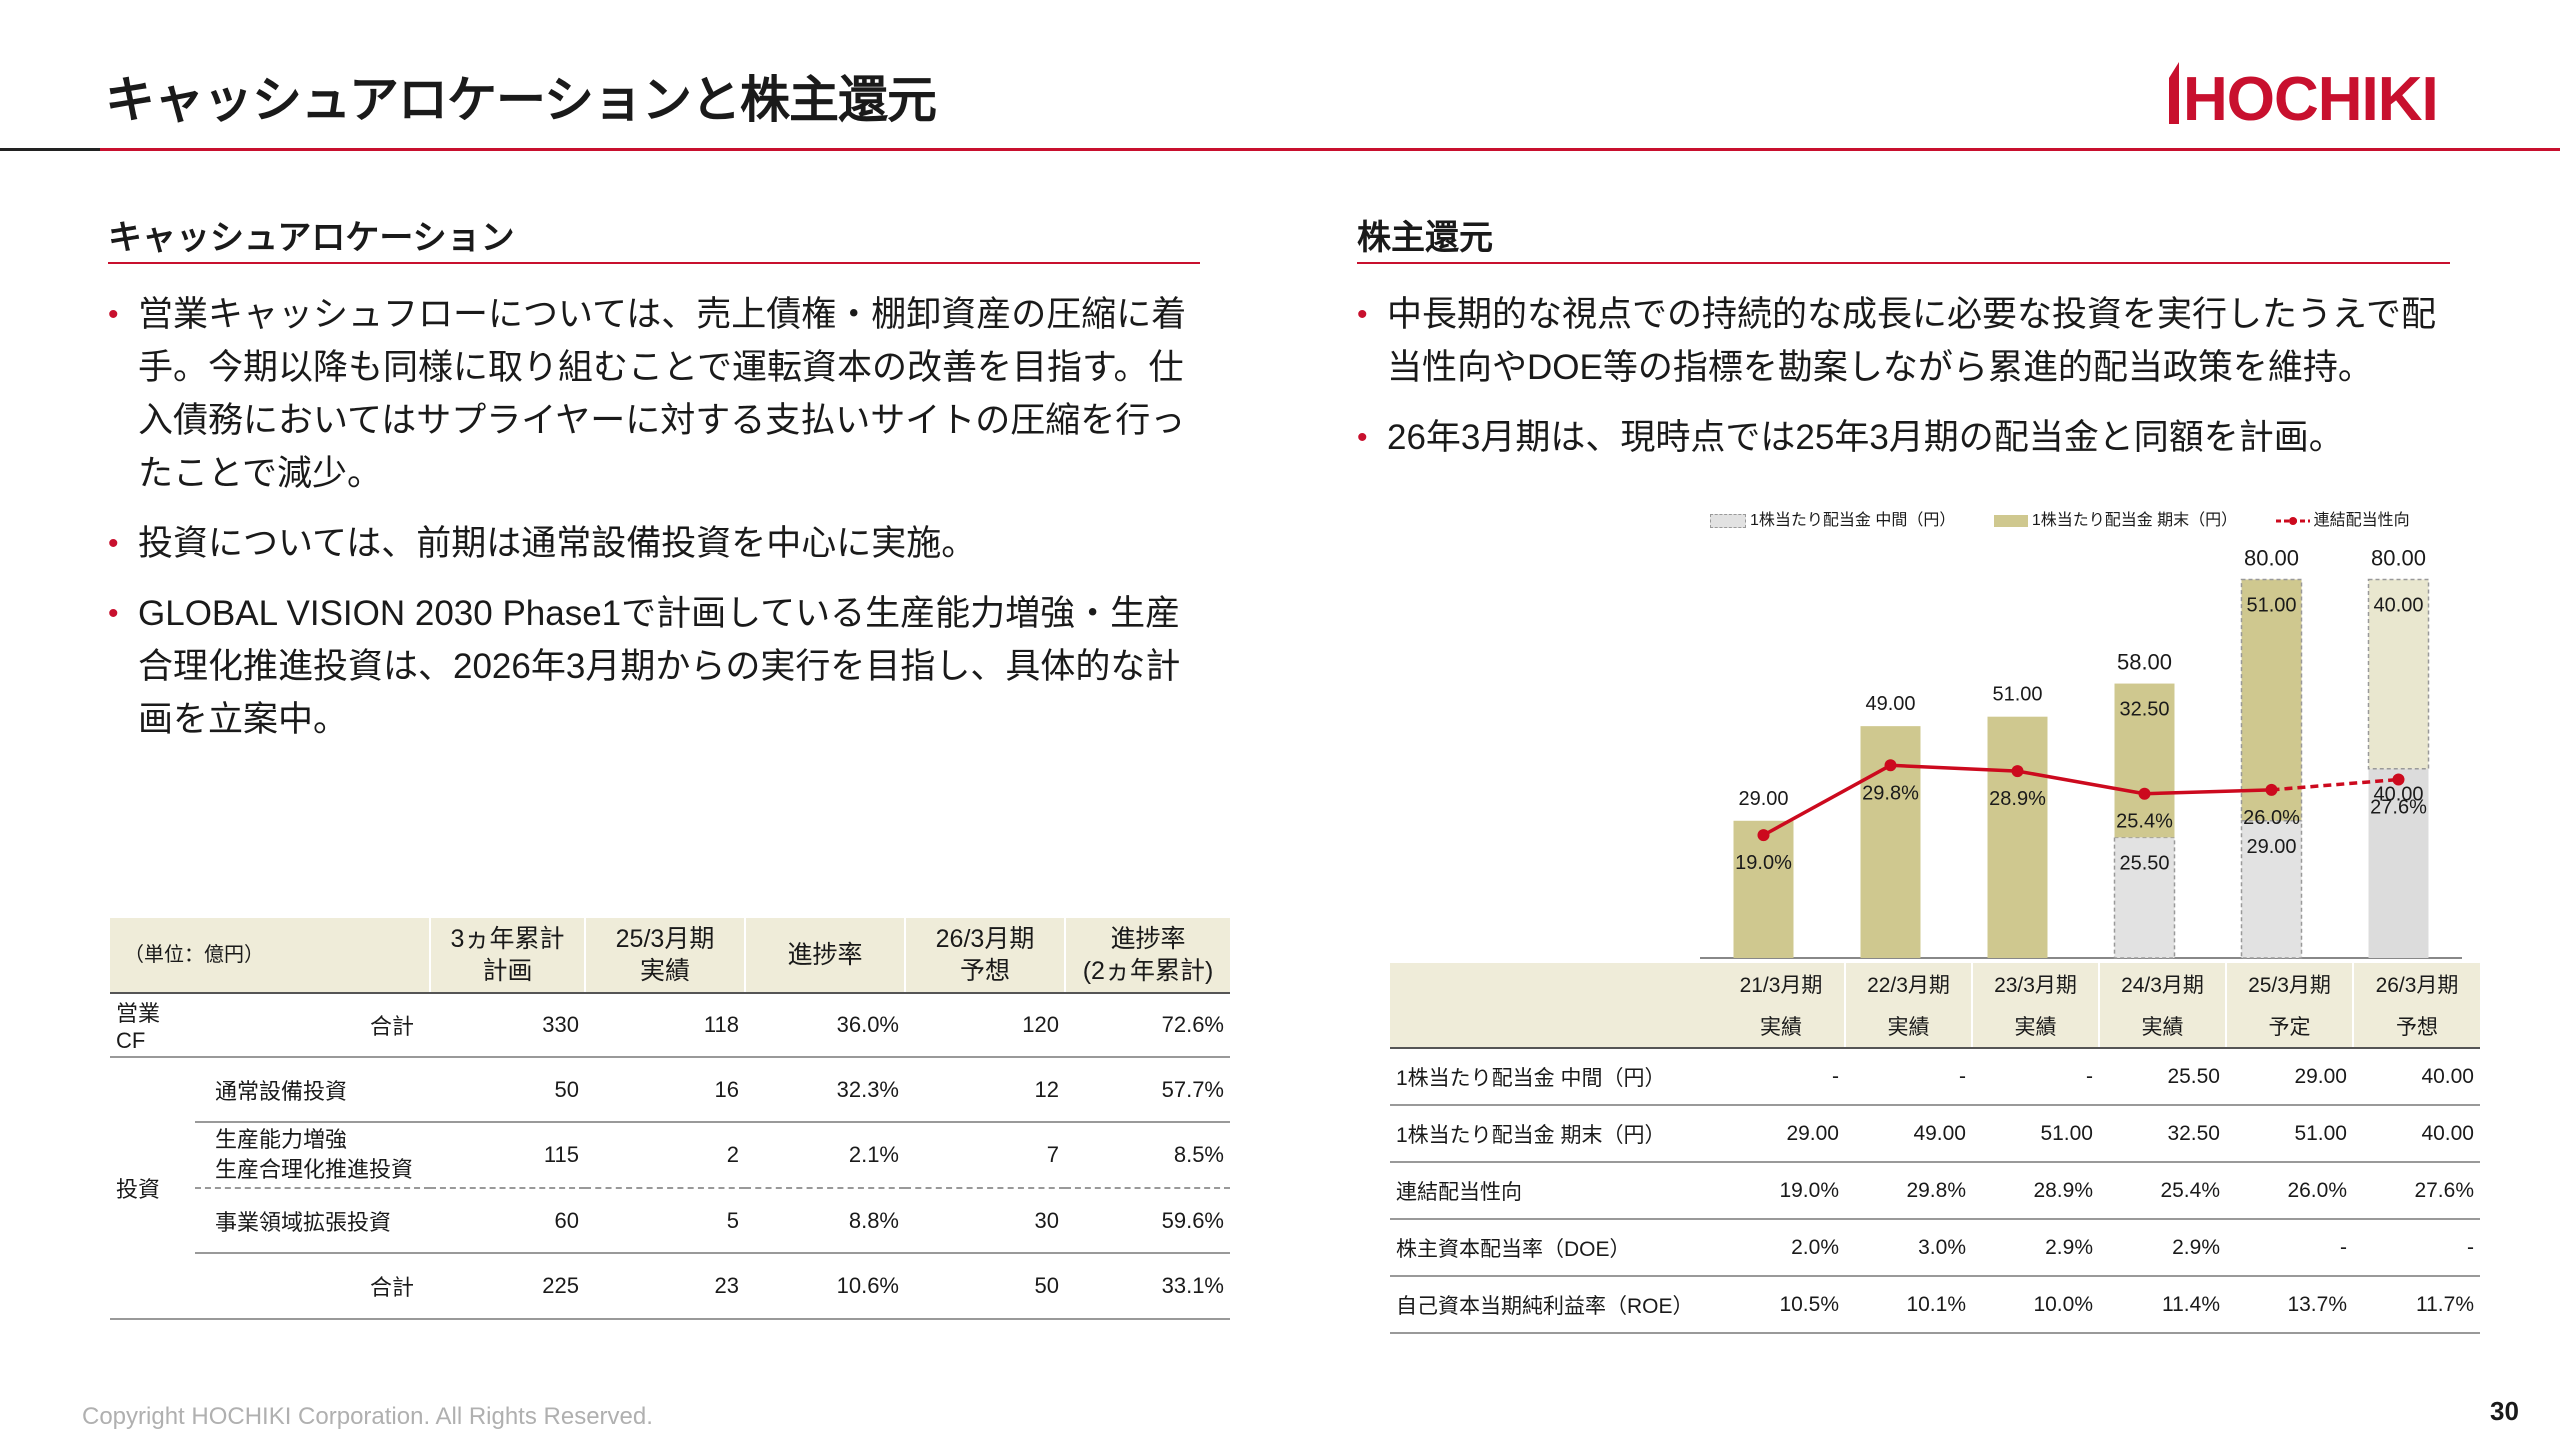 The image size is (2560, 1440). Describe the element at coordinates (1939, 1133) in the screenshot. I see `cell-value: 49.00` at that location.